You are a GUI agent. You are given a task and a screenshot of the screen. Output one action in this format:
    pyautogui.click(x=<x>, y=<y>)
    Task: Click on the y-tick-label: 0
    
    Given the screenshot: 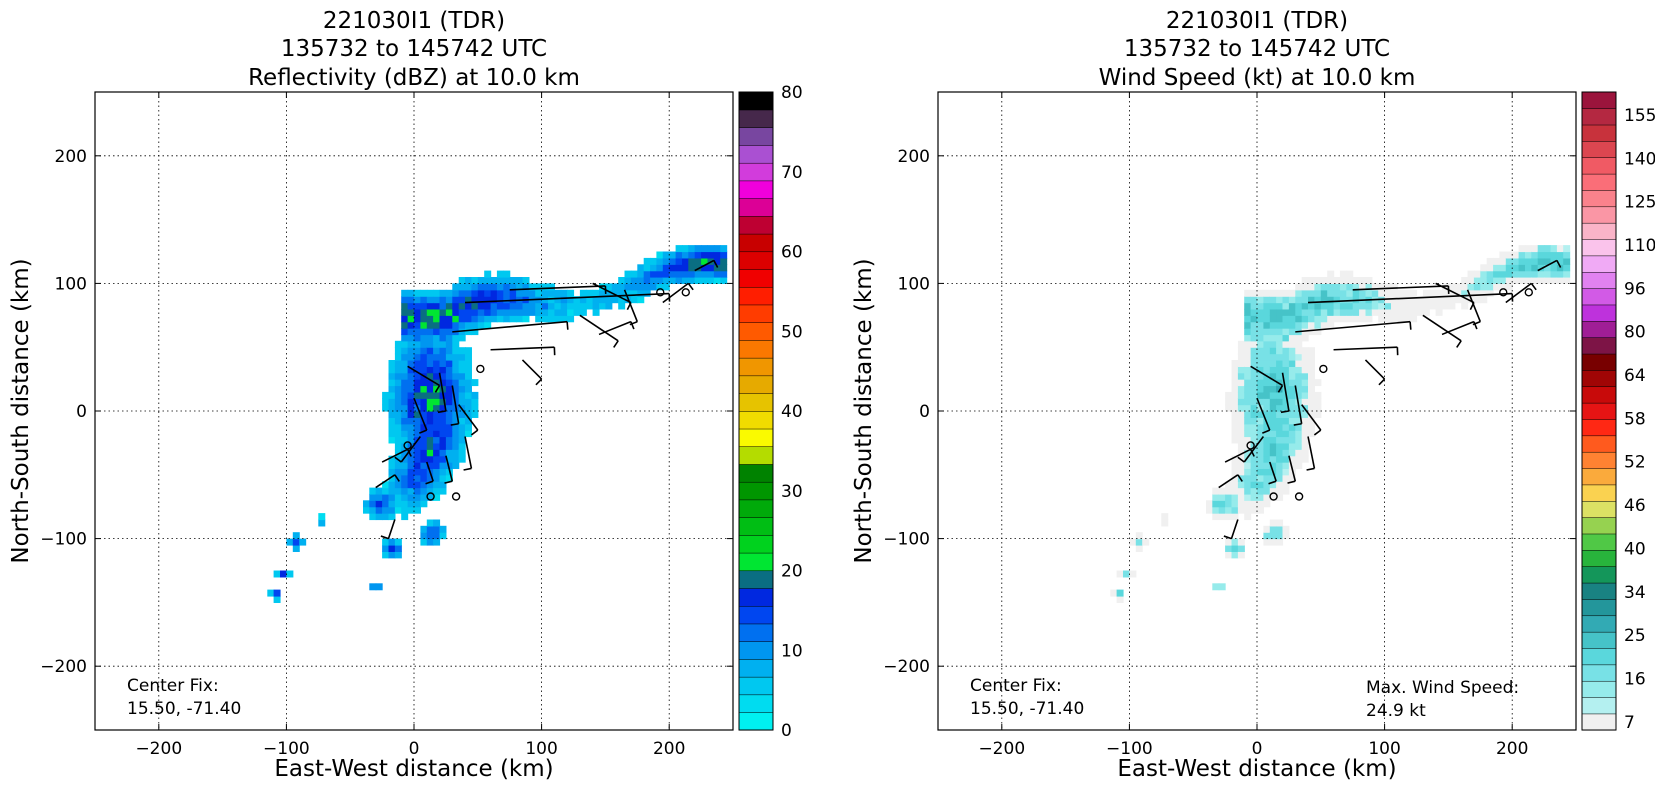 What is the action you would take?
    pyautogui.click(x=924, y=412)
    